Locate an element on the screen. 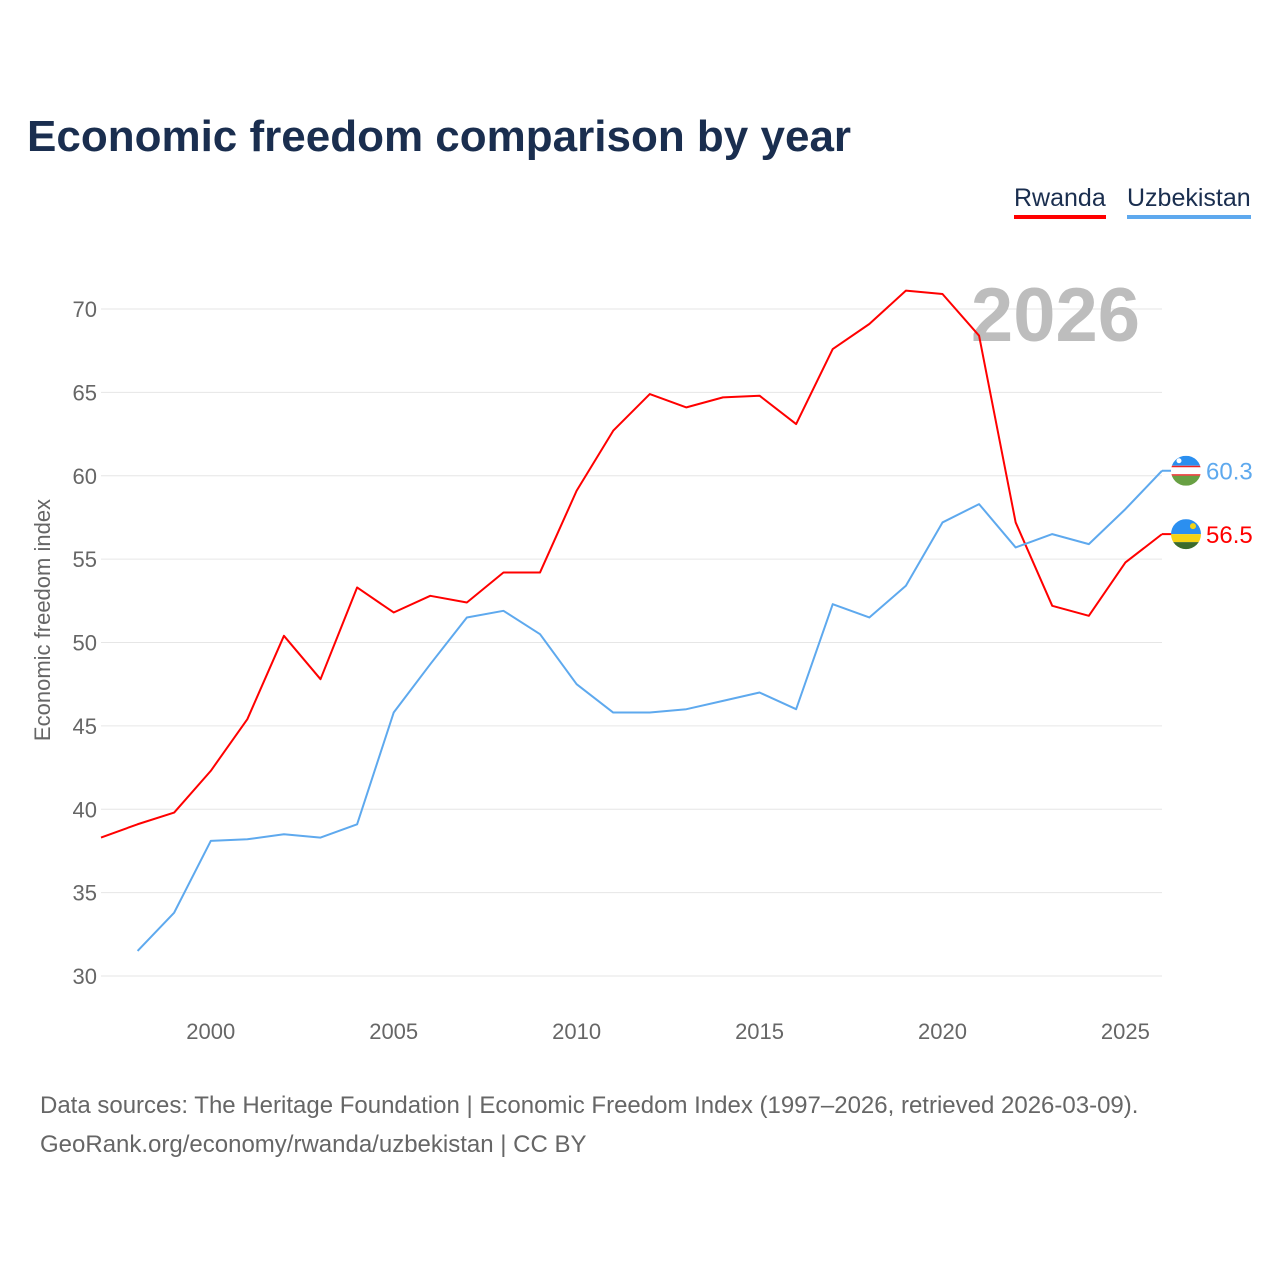 This screenshot has height=1280, width=1280. year-watermark: 2026 is located at coordinates (1055, 315).